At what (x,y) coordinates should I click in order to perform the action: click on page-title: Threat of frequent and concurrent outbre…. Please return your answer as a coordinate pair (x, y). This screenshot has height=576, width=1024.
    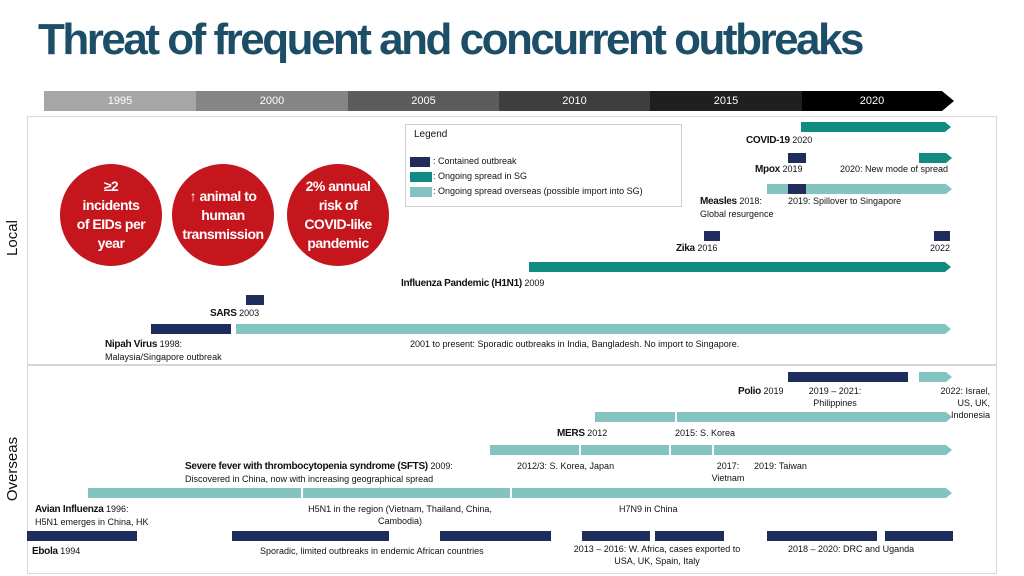
    Looking at the image, I should click on (451, 39).